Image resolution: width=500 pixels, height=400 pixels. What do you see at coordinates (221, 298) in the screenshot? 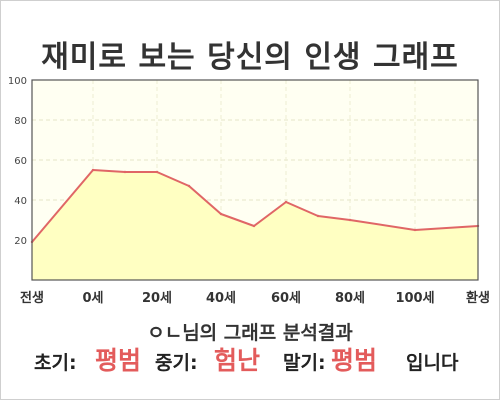
I see `x-tick-label: 40세` at bounding box center [221, 298].